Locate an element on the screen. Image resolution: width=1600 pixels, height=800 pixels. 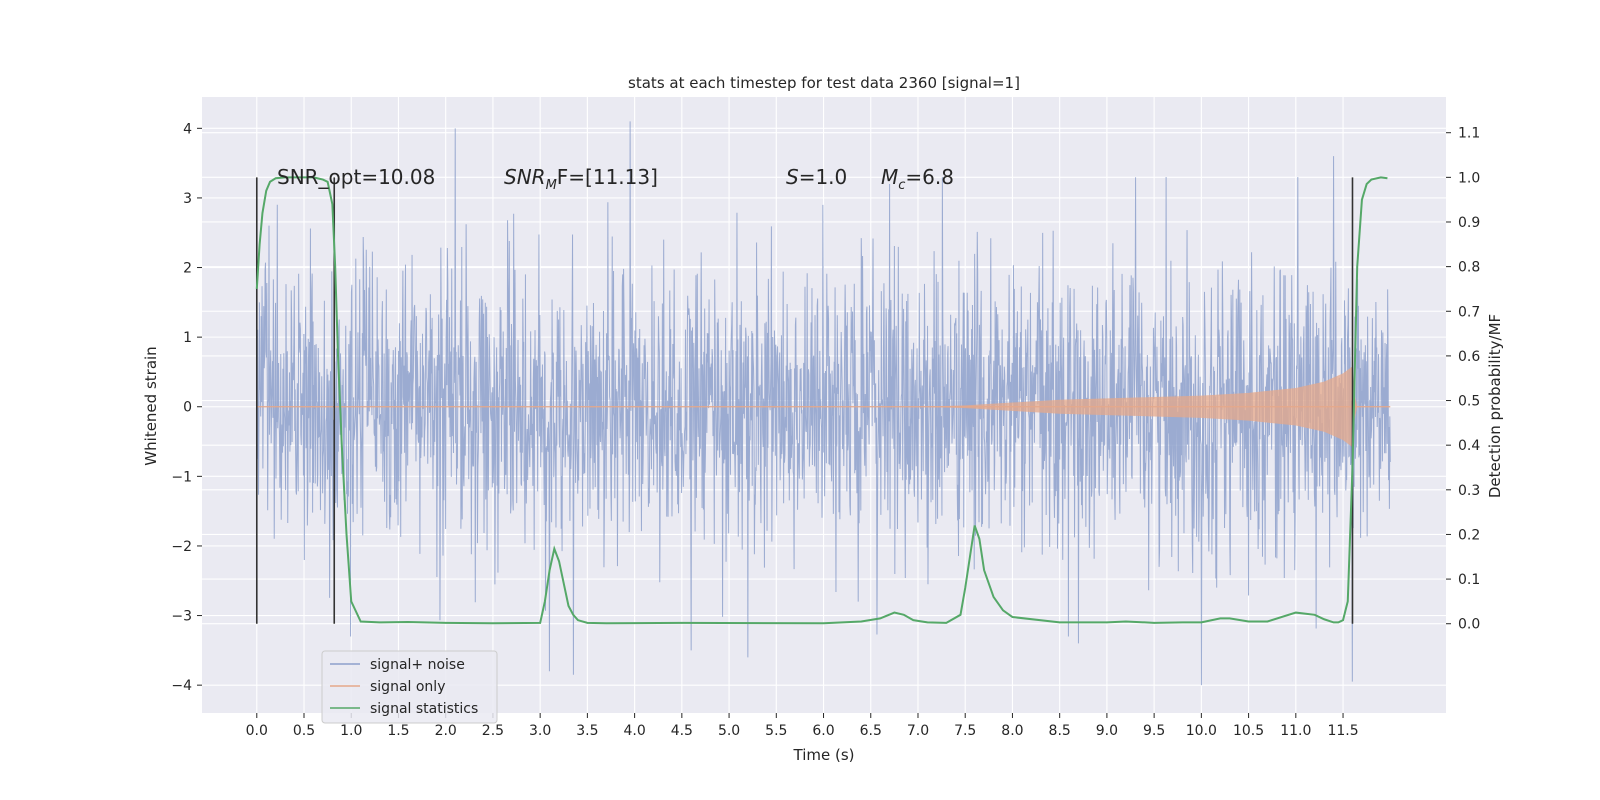
y-right-axis-label: Detection probability/MF is located at coordinates (1495, 406).